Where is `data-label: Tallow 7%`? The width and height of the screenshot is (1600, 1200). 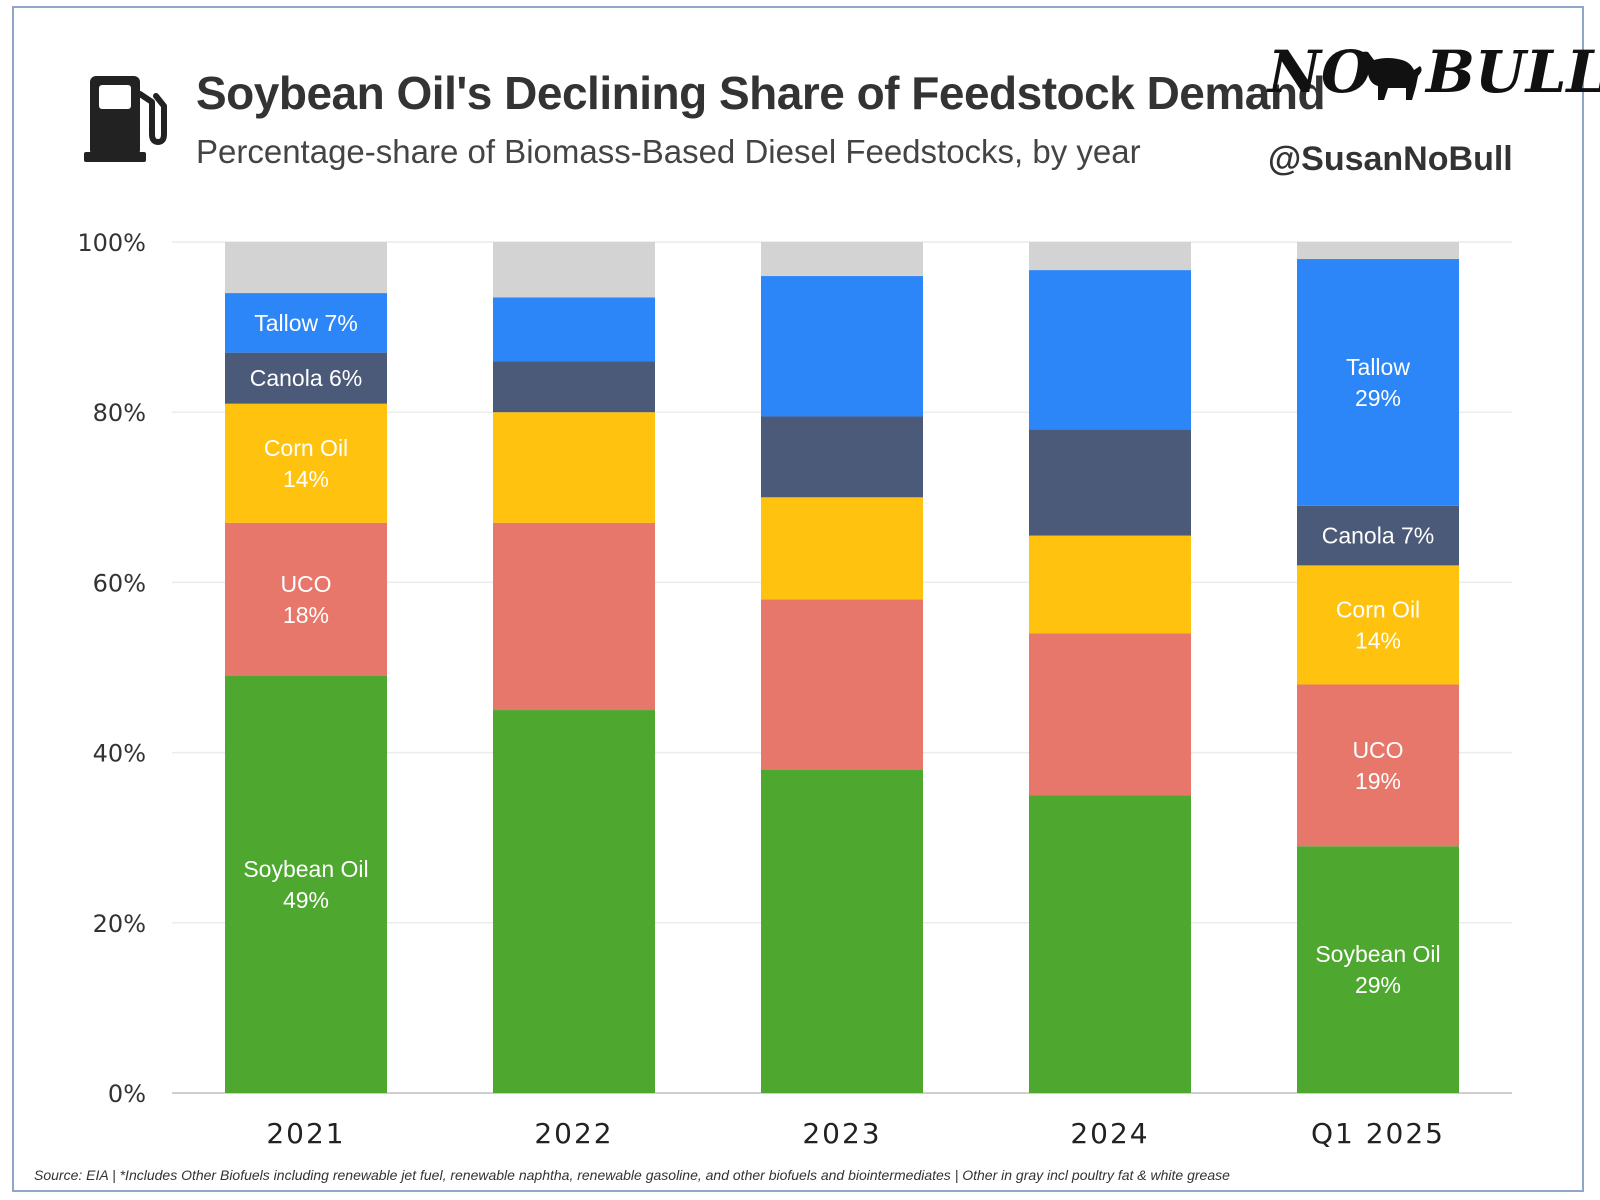
data-label: Tallow 7% is located at coordinates (306, 323).